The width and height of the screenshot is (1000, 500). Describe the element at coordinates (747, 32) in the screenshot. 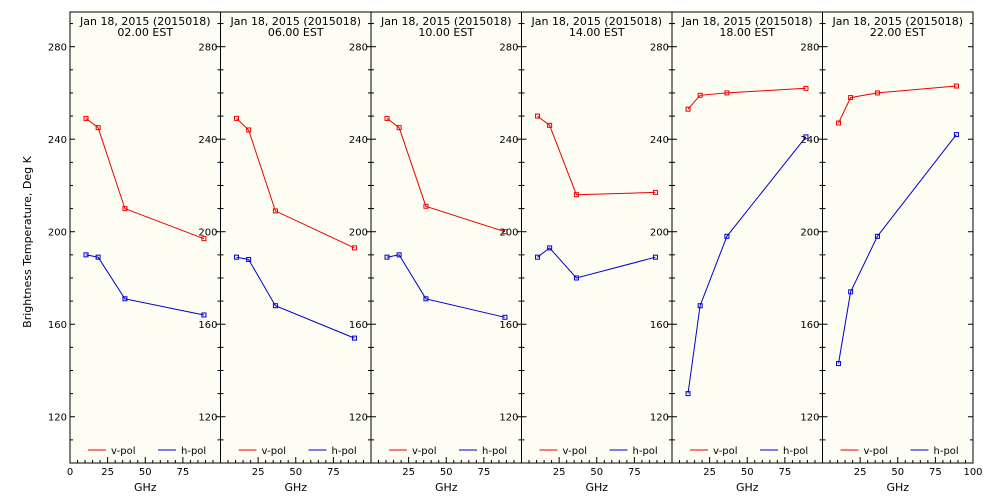

I see `panel-subtitle: 18.00 EST` at that location.